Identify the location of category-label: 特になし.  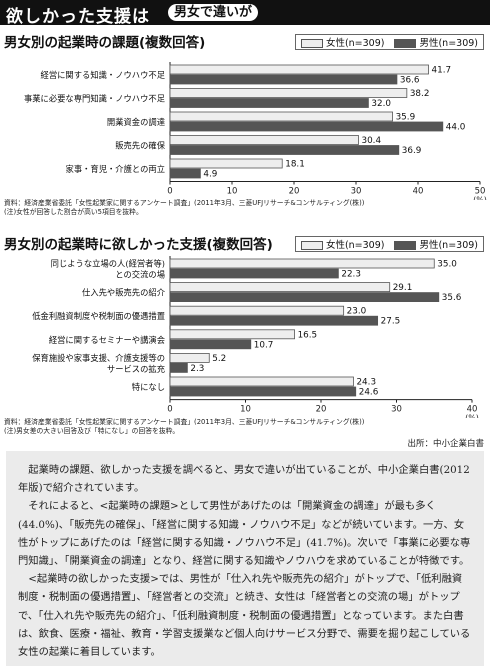
(148, 387).